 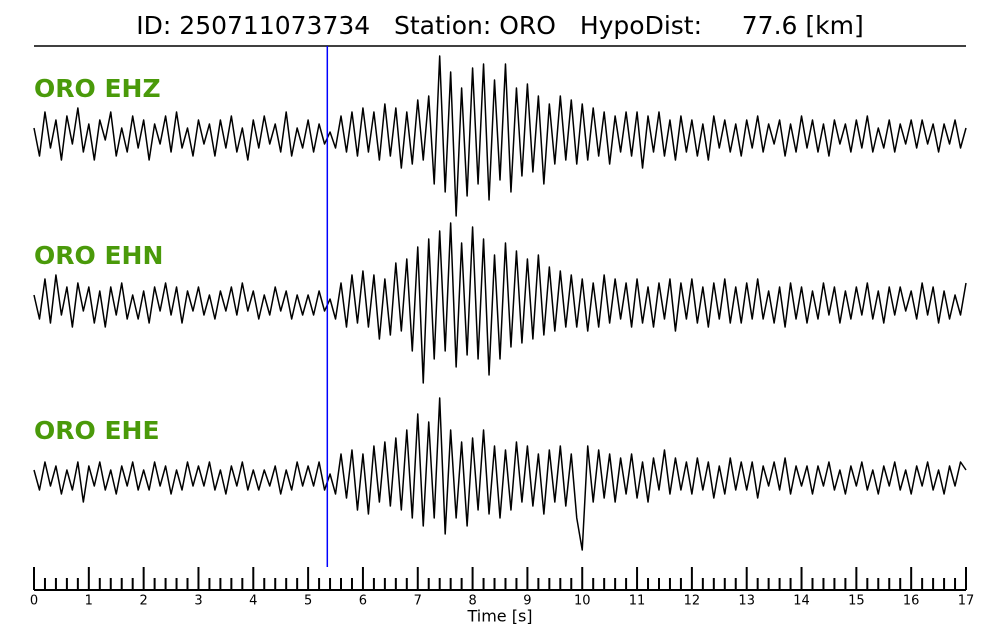 I want to click on x-tick-label: 5, so click(x=308, y=601).